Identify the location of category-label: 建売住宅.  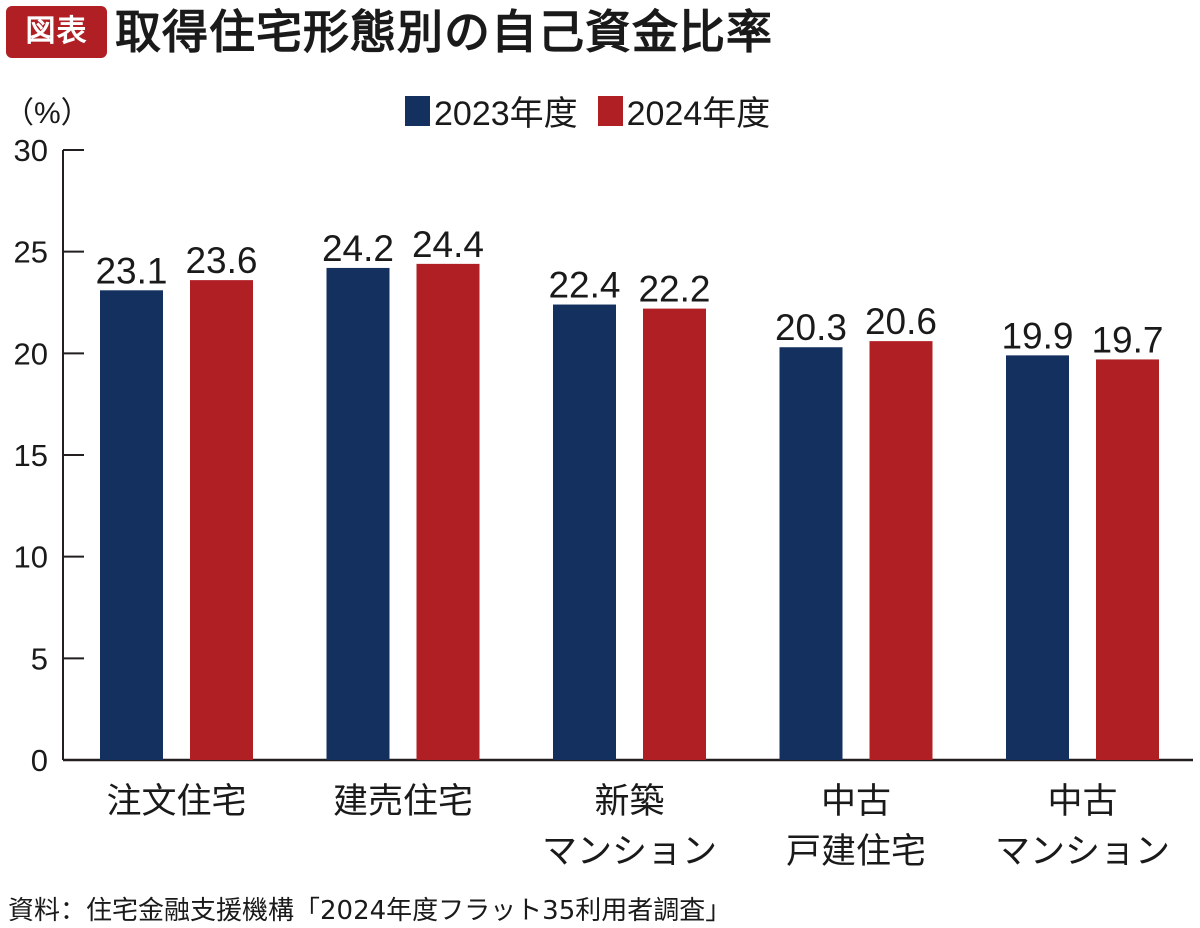
(403, 802).